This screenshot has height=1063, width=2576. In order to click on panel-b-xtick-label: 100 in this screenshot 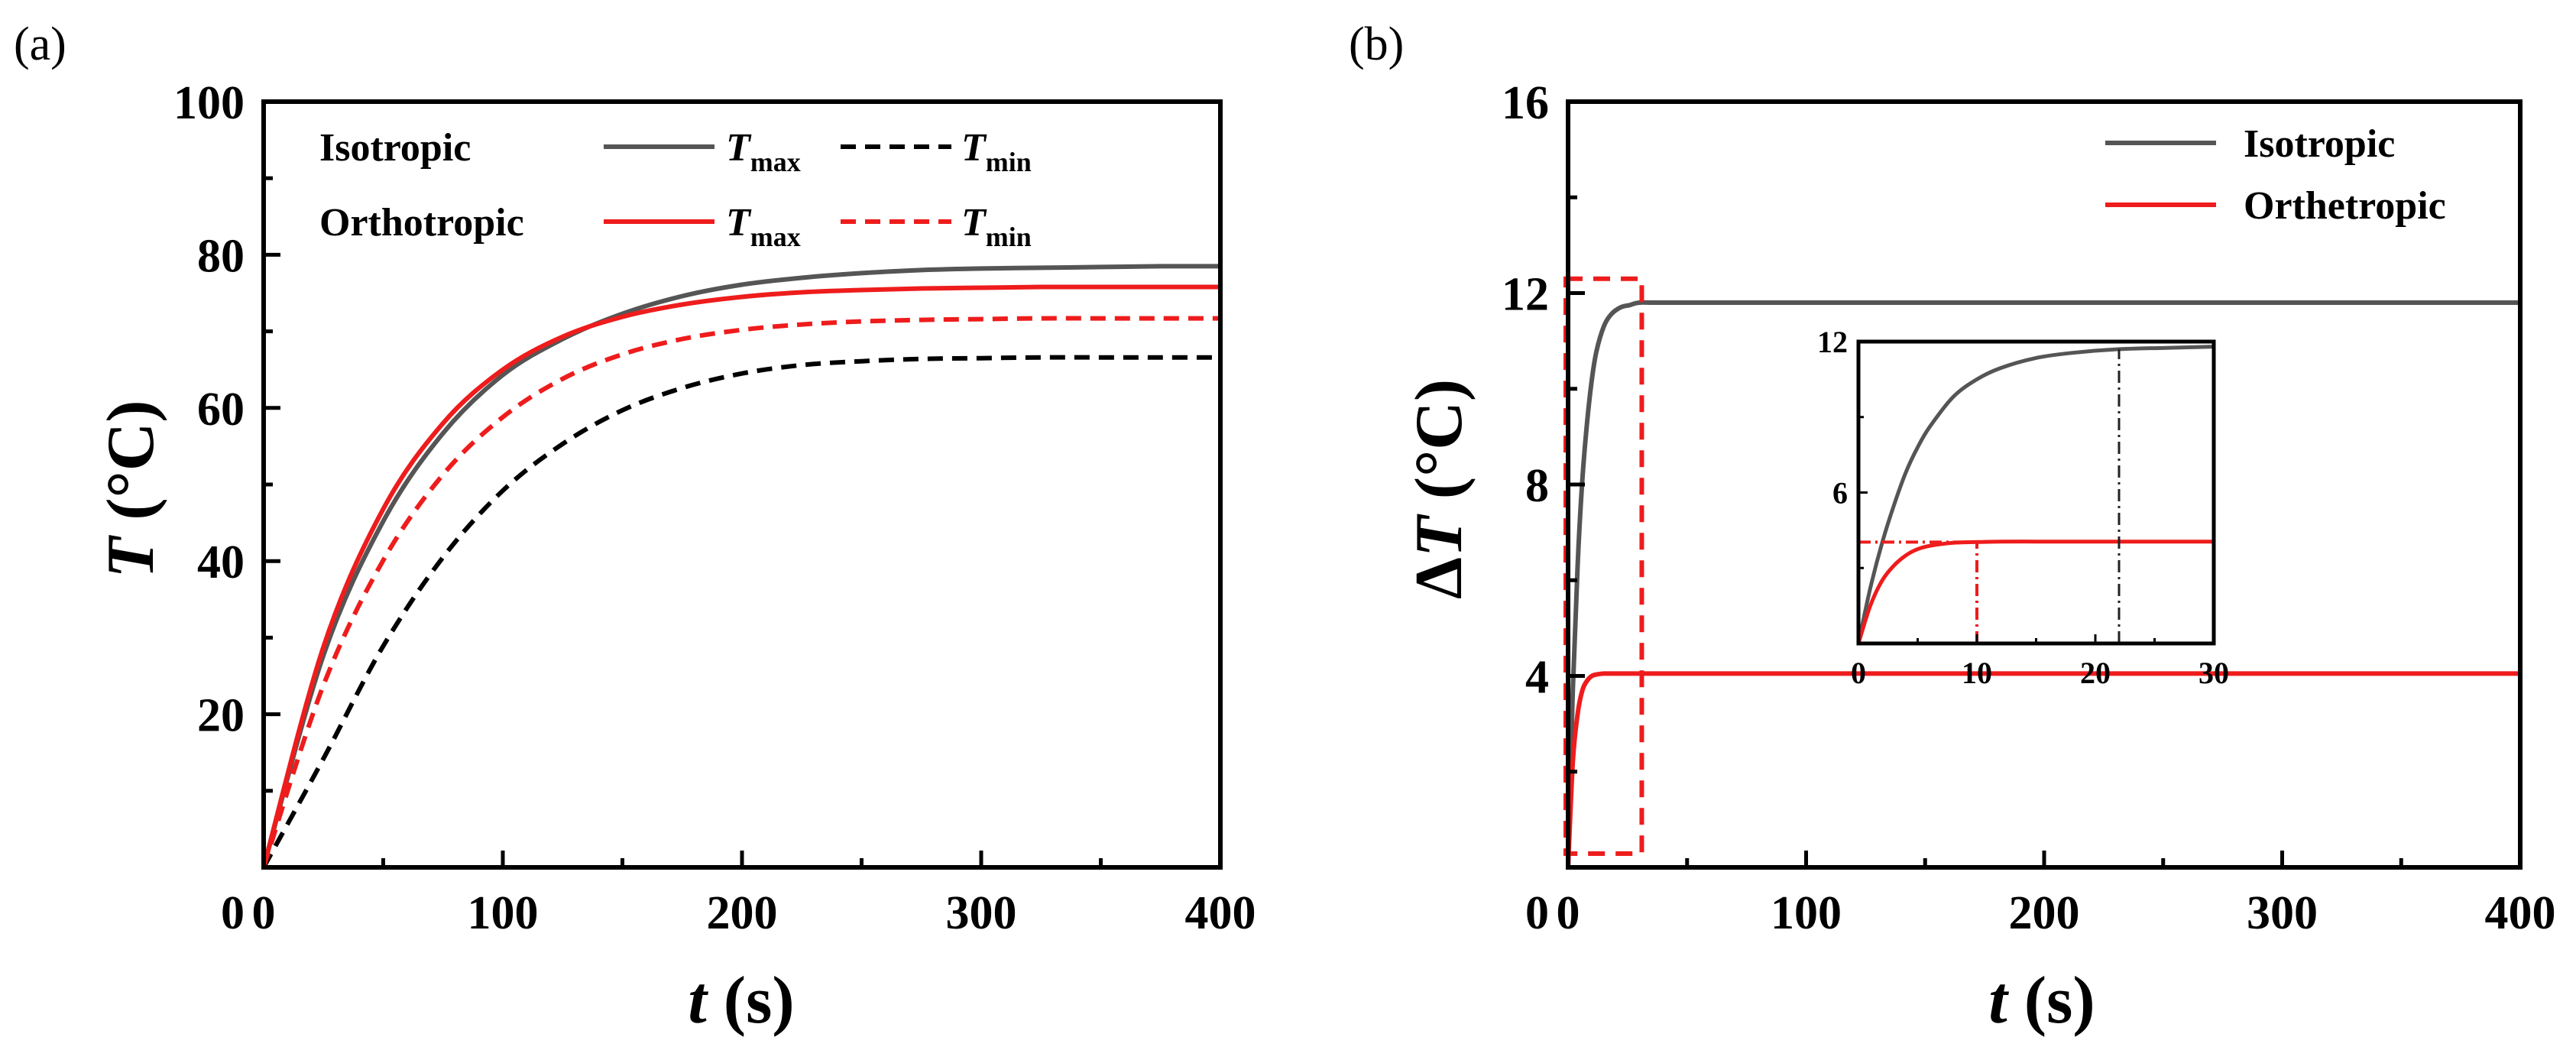, I will do `click(1806, 913)`.